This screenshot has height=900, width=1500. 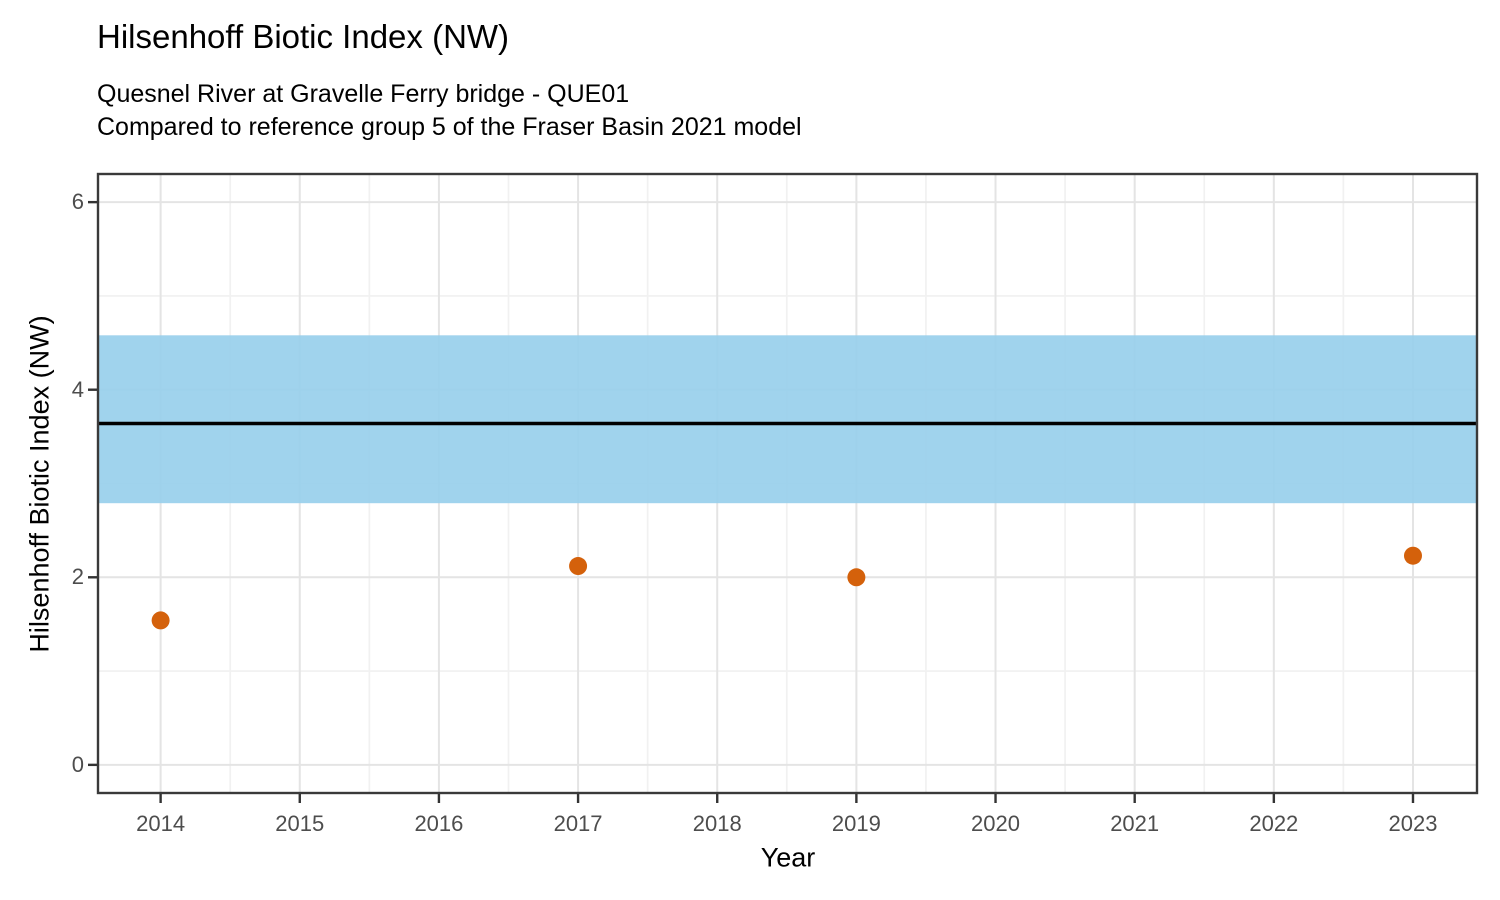 I want to click on chart-title: Hilsenhoff Biotic Index (NW), so click(x=303, y=36).